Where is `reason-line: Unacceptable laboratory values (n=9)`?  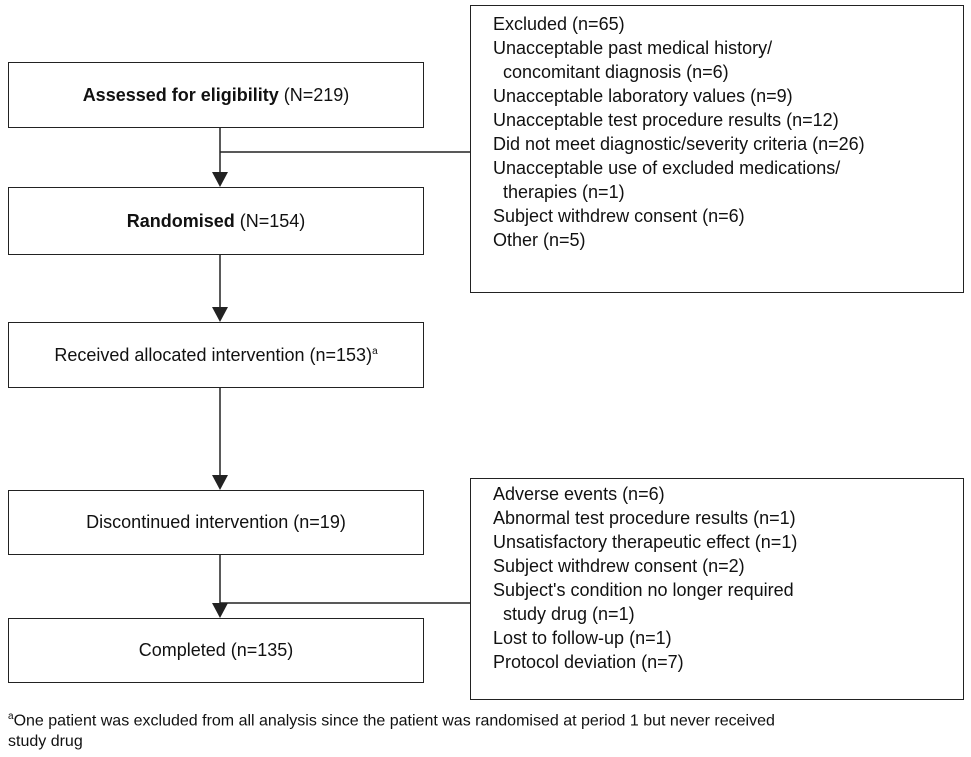
reason-line: Unacceptable laboratory values (n=9) is located at coordinates (643, 96).